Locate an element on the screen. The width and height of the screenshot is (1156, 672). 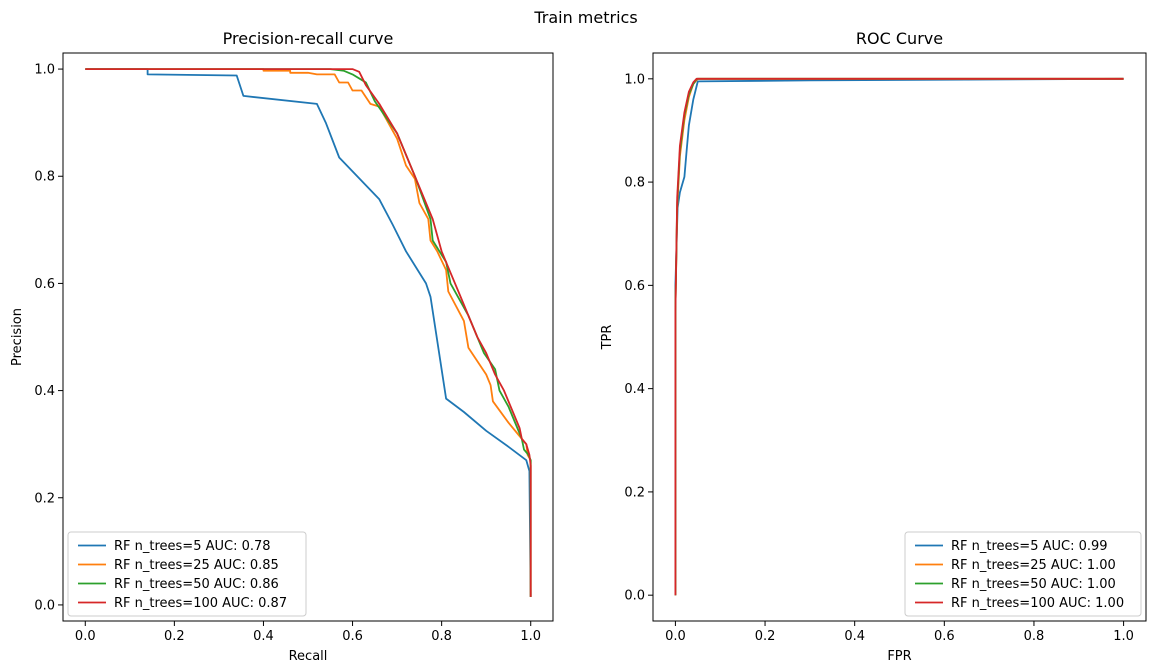
pr-y-axis-label: Precision is located at coordinates (17, 337).